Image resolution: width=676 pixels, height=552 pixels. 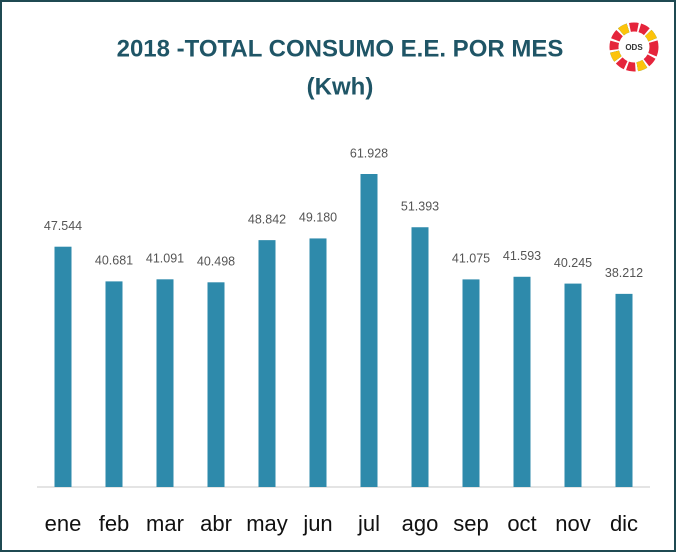 What do you see at coordinates (420, 207) in the screenshot?
I see `value-label: 51.393` at bounding box center [420, 207].